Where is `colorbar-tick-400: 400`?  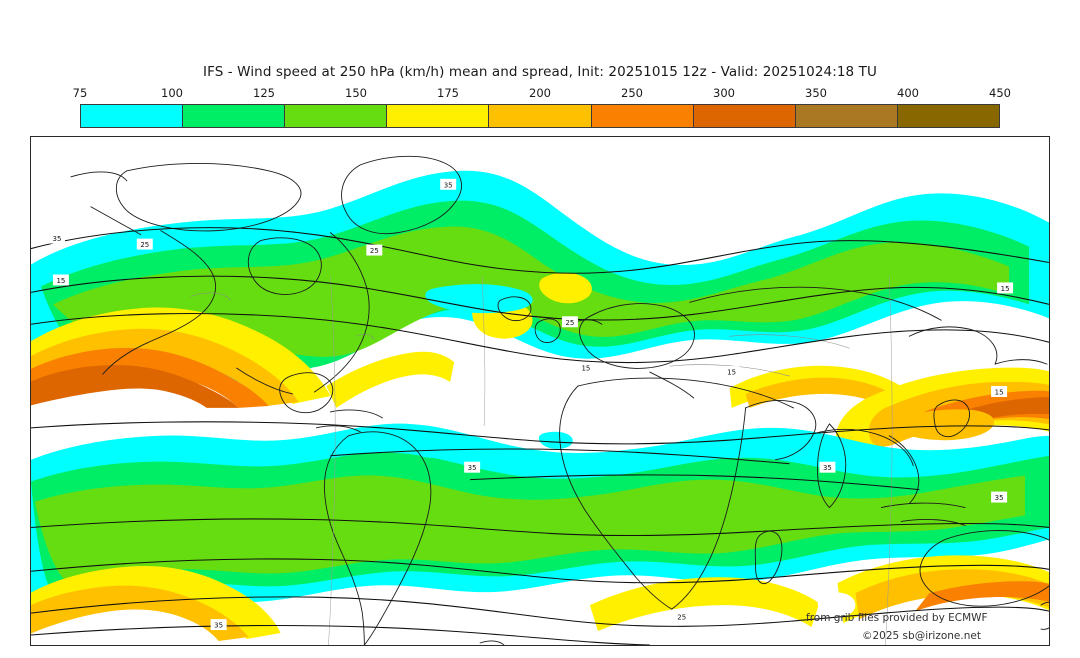
colorbar-tick-400: 400 is located at coordinates (908, 93).